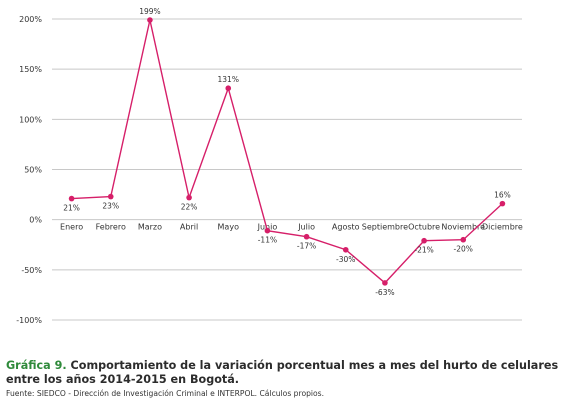  What do you see at coordinates (229, 227) in the screenshot?
I see `x-tick-label: Mayo` at bounding box center [229, 227].